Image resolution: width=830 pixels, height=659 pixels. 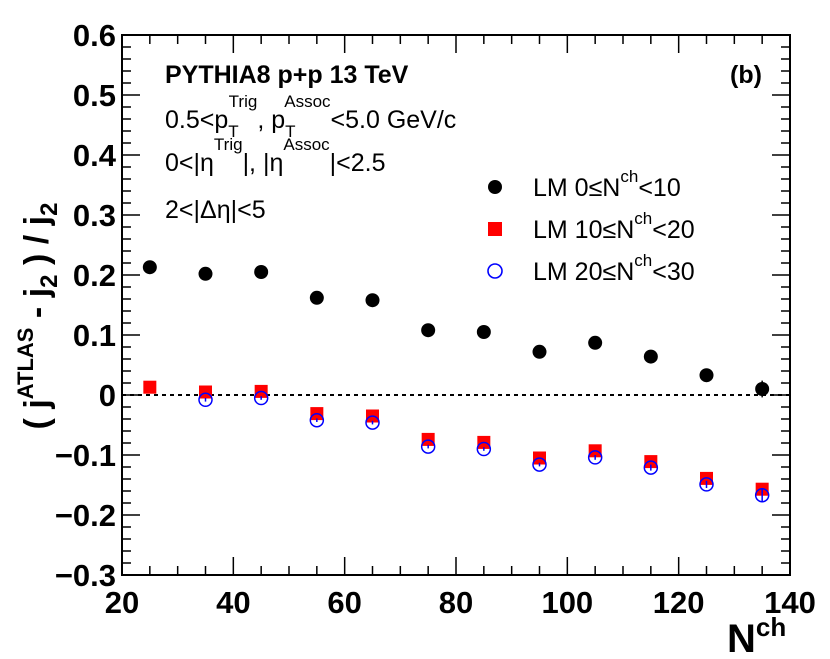 What do you see at coordinates (576, 188) in the screenshot?
I see `legend-label-1-prefix: LM 0≤N` at bounding box center [576, 188].